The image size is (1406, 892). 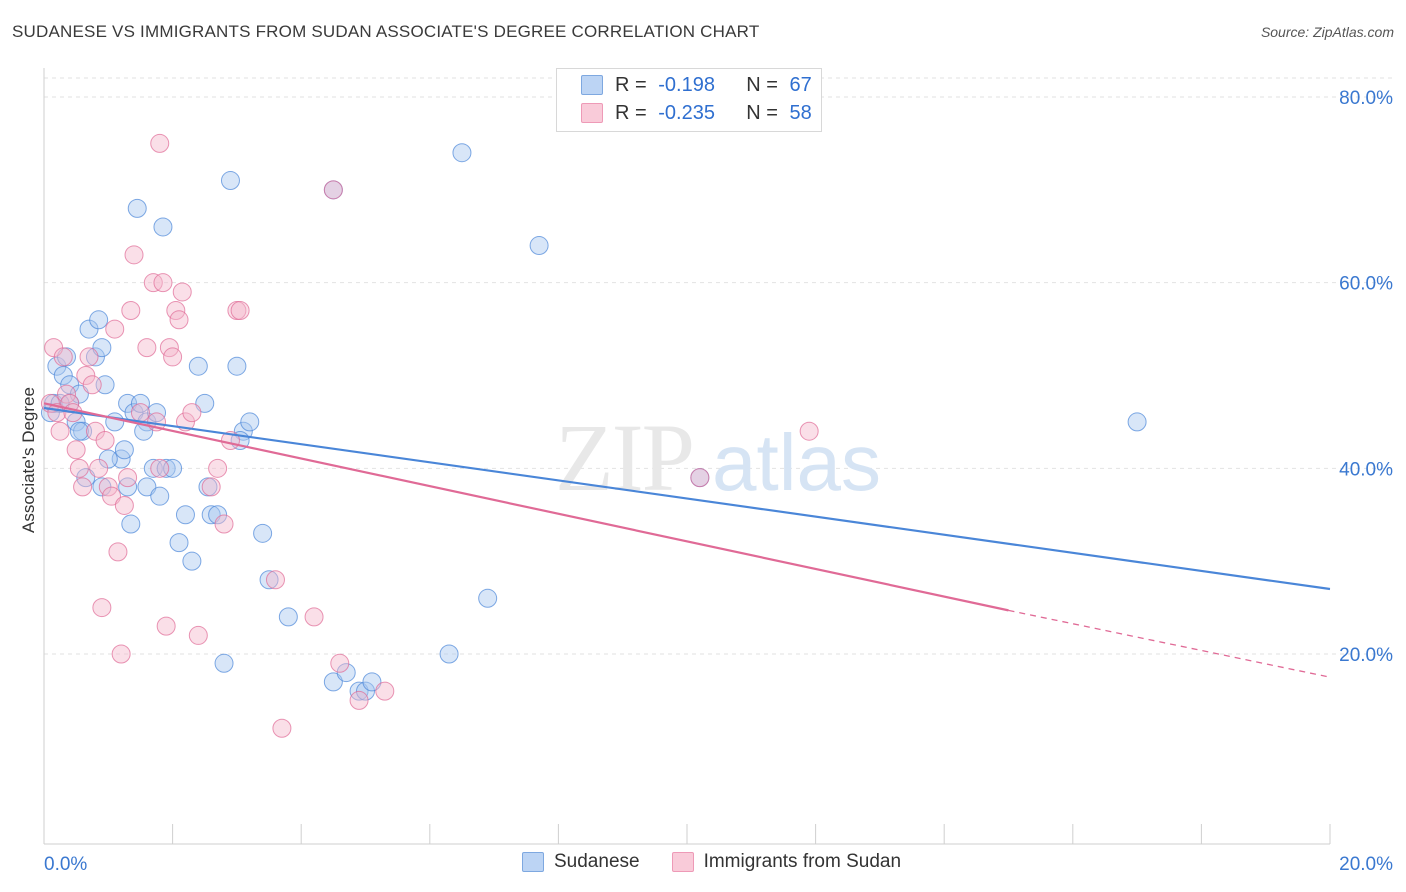 I want to click on legend-n-value: 67, so click(x=800, y=84).